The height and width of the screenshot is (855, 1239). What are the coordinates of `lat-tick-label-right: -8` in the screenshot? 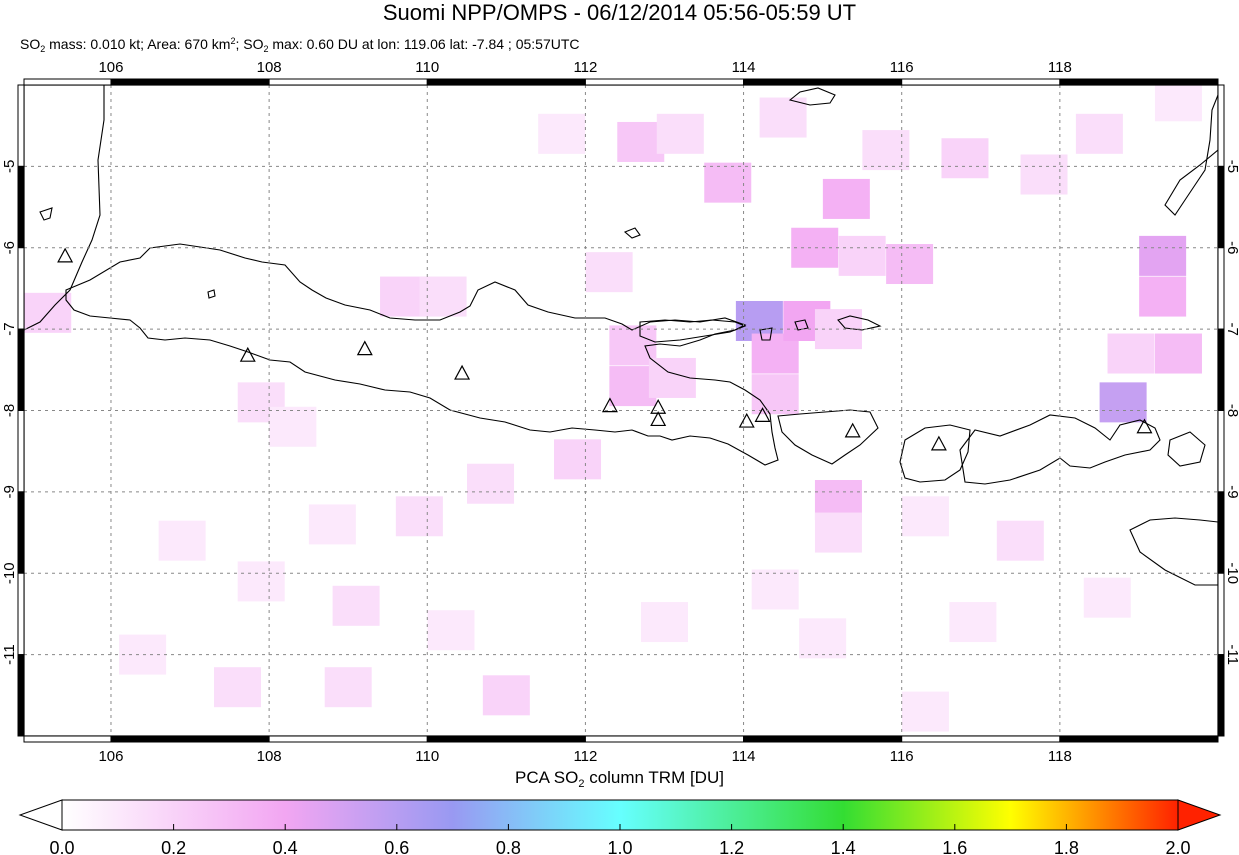 It's located at (1231, 410).